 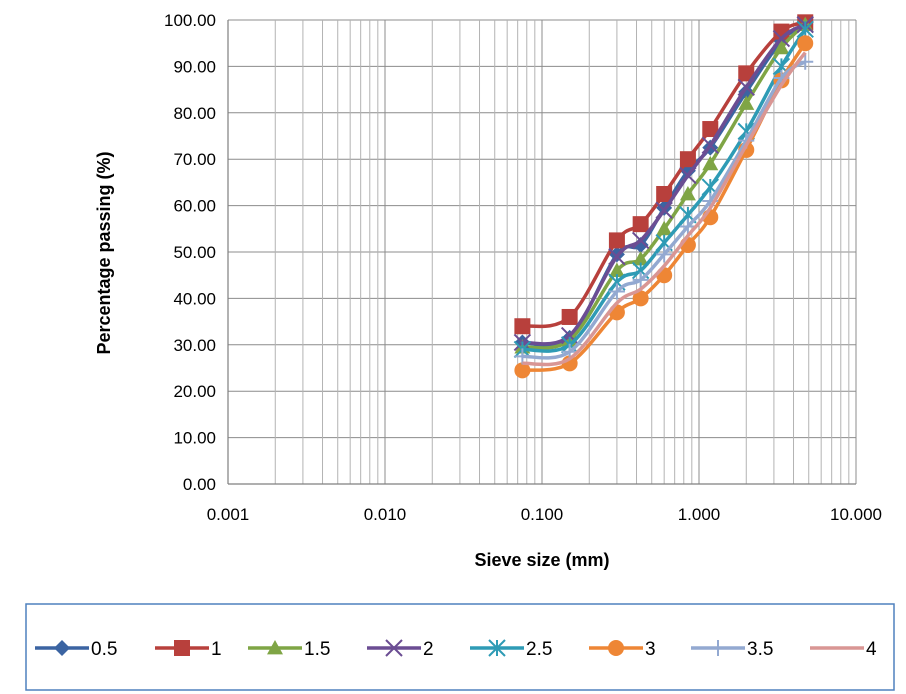 I want to click on y-tick-label: 80.00, so click(x=194, y=113).